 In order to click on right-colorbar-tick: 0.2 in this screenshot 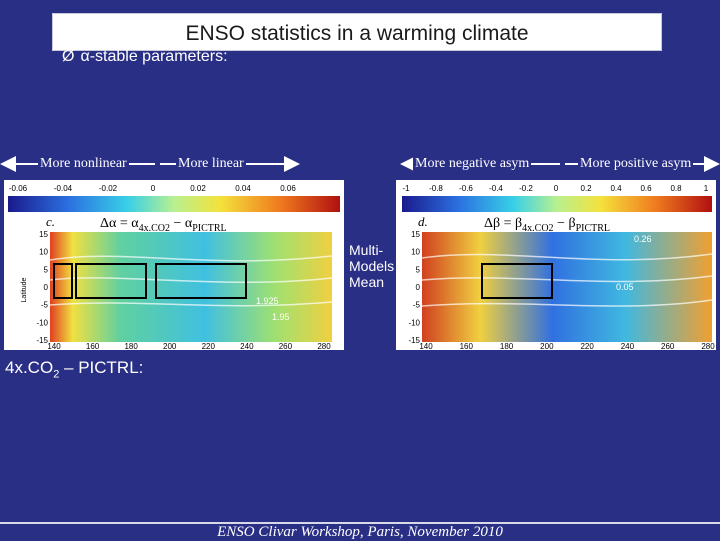, I will do `click(586, 188)`.